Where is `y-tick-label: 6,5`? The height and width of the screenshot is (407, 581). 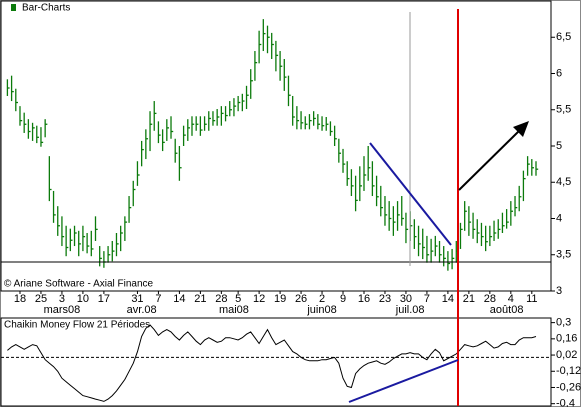
y-tick-label: 6,5 is located at coordinates (563, 37).